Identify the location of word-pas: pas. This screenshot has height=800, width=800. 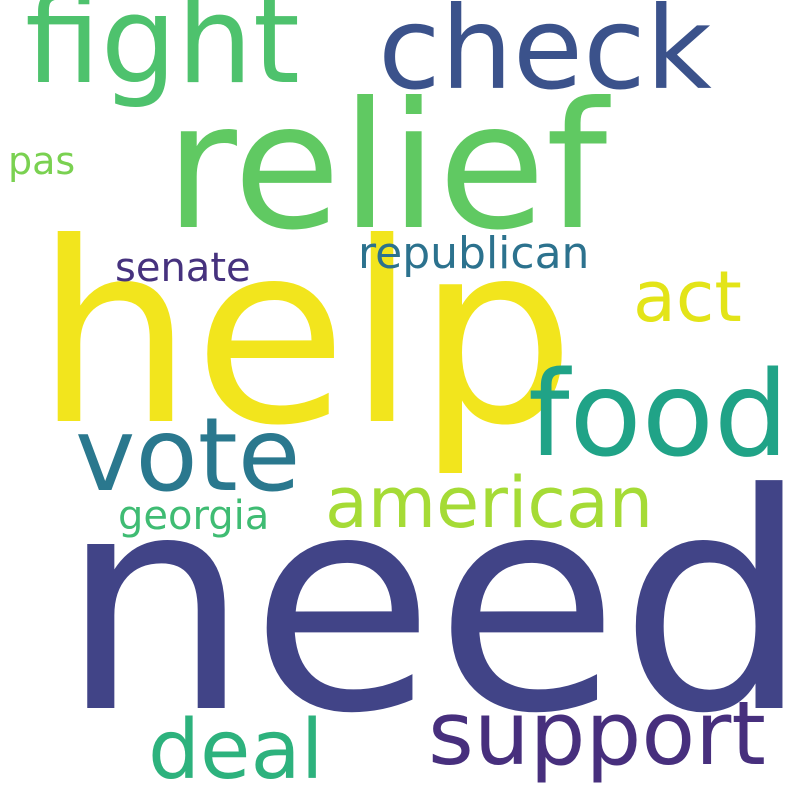
(42, 161).